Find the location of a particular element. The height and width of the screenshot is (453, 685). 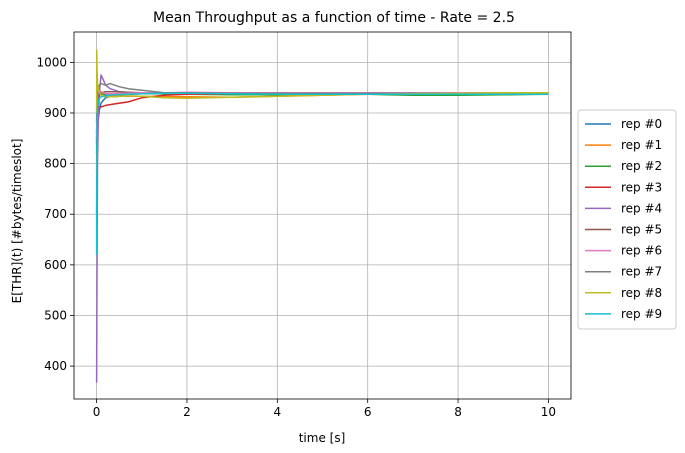

legend-label: rep #1 is located at coordinates (641, 145).